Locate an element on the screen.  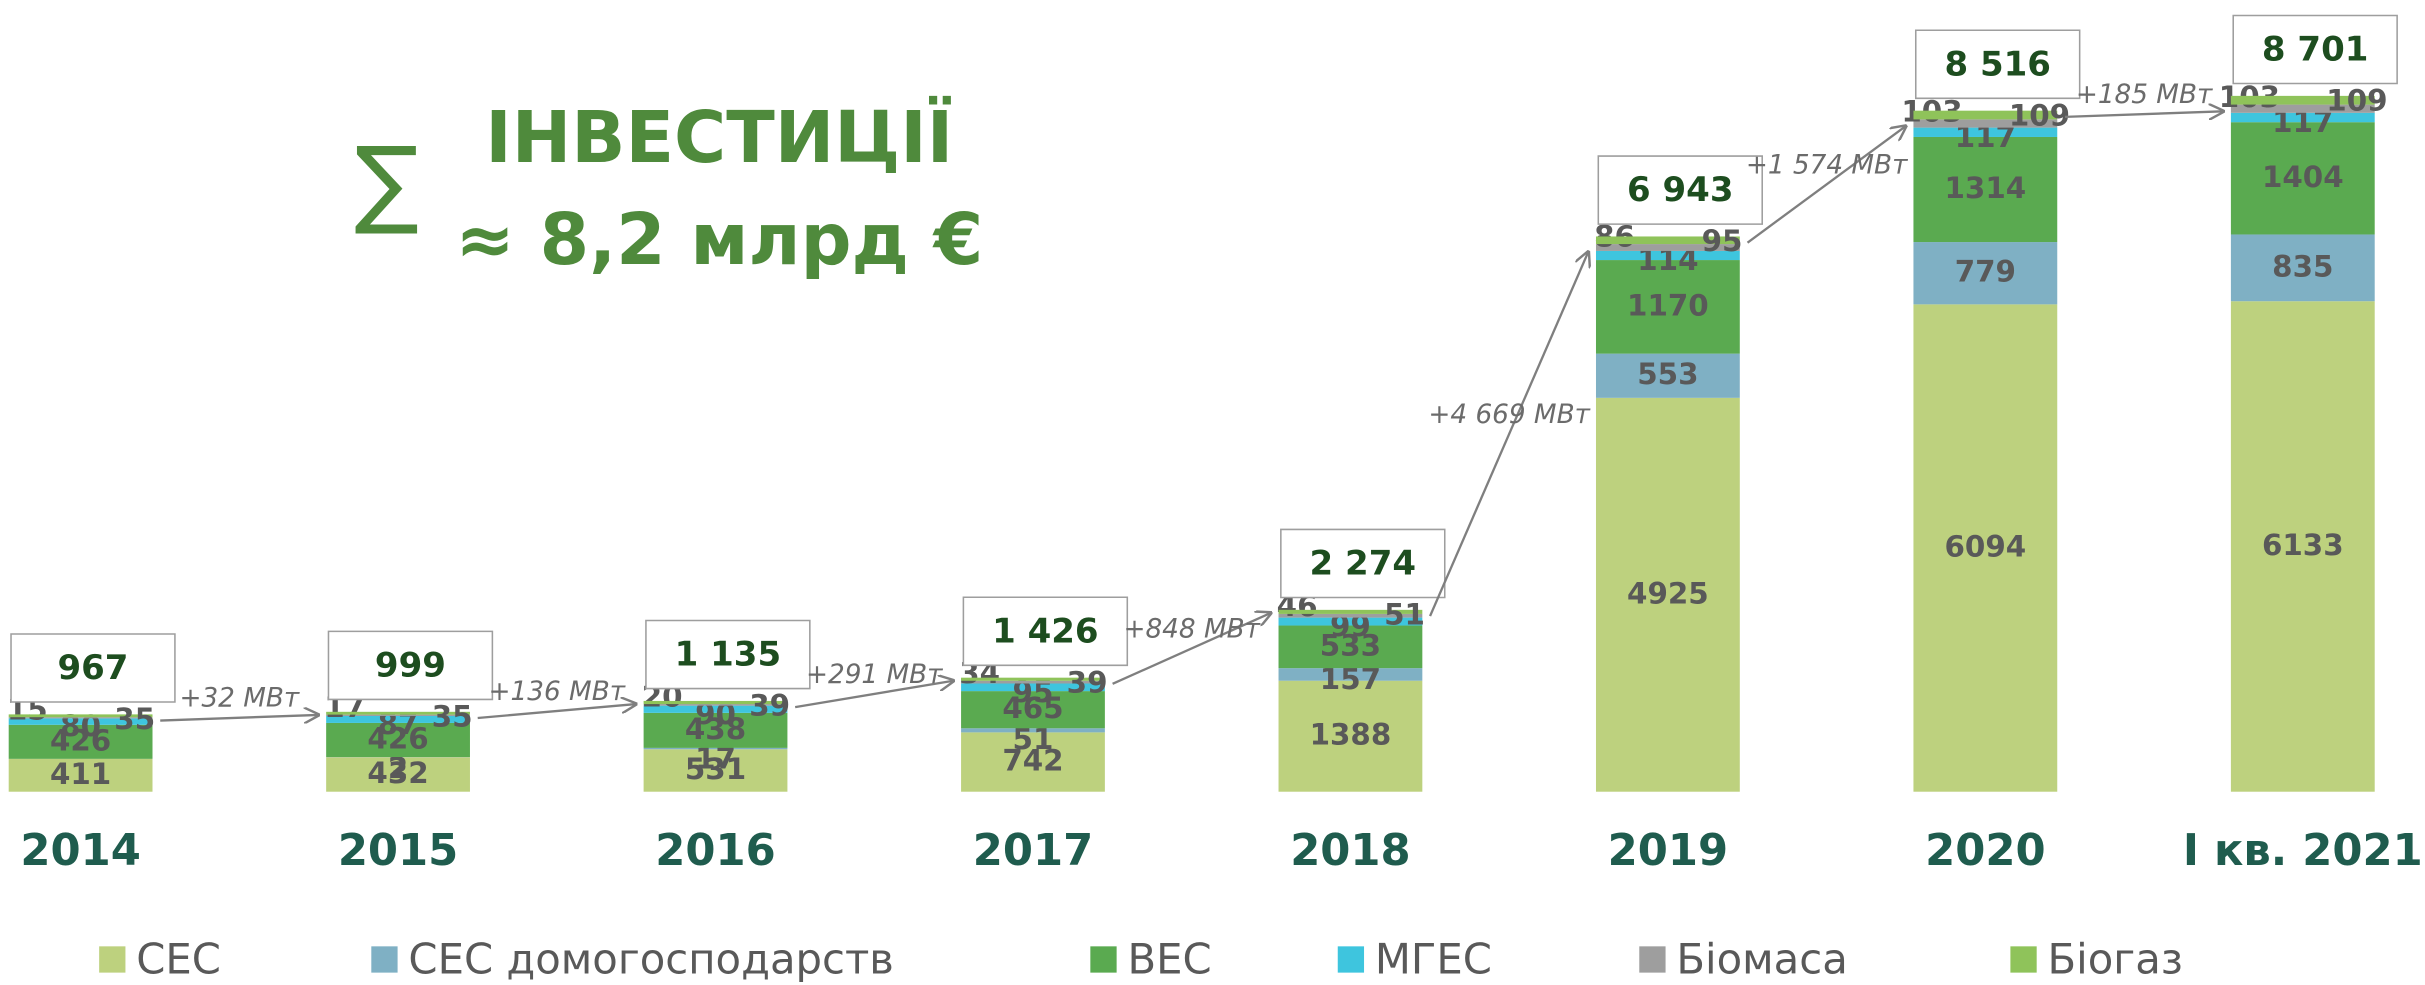
value-label: 438 is located at coordinates (715, 729).